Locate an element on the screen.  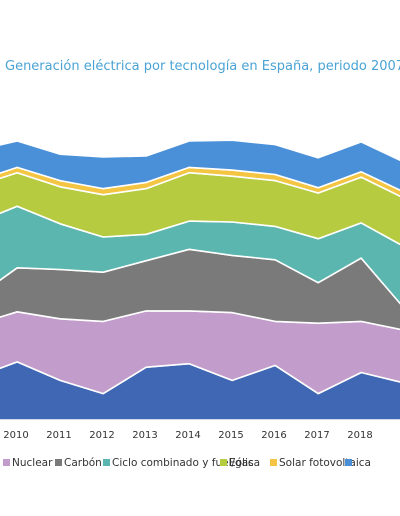
x-axis-ticks: 2010201120122013201420152016201720182 is located at coordinates (201, 435).